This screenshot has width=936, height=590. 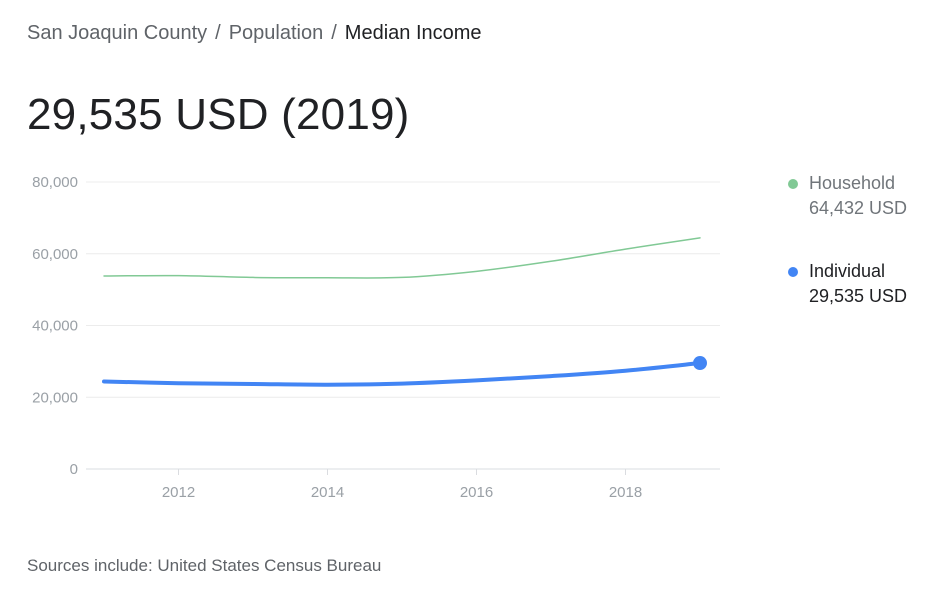 What do you see at coordinates (55, 397) in the screenshot?
I see `y-tick-label: 20,000` at bounding box center [55, 397].